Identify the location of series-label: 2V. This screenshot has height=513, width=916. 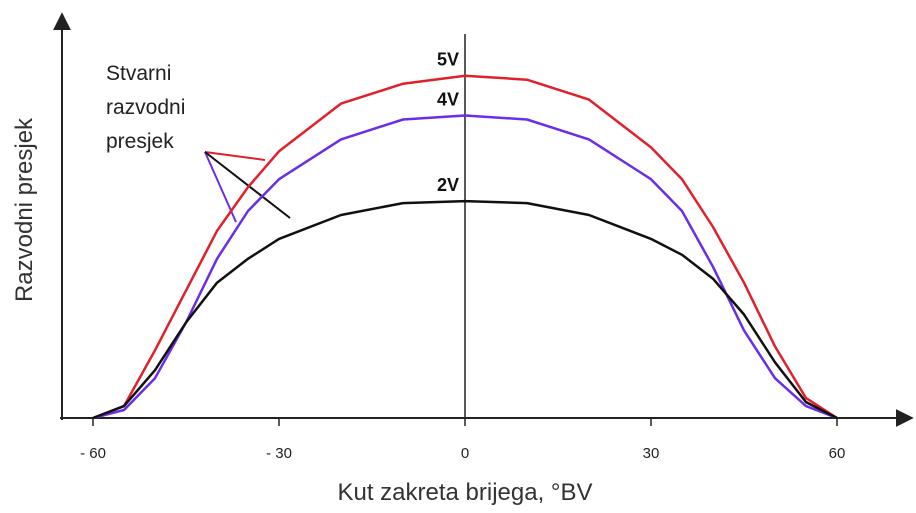
(448, 185).